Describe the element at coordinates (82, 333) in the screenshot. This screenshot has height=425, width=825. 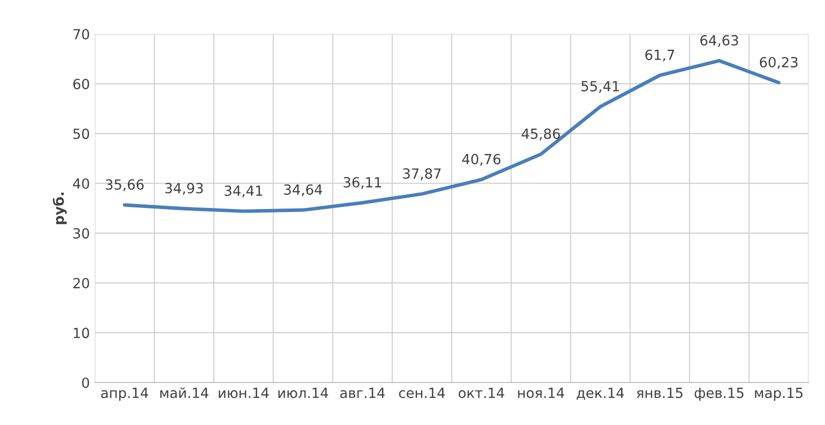
I see `y-tick-label: 10` at that location.